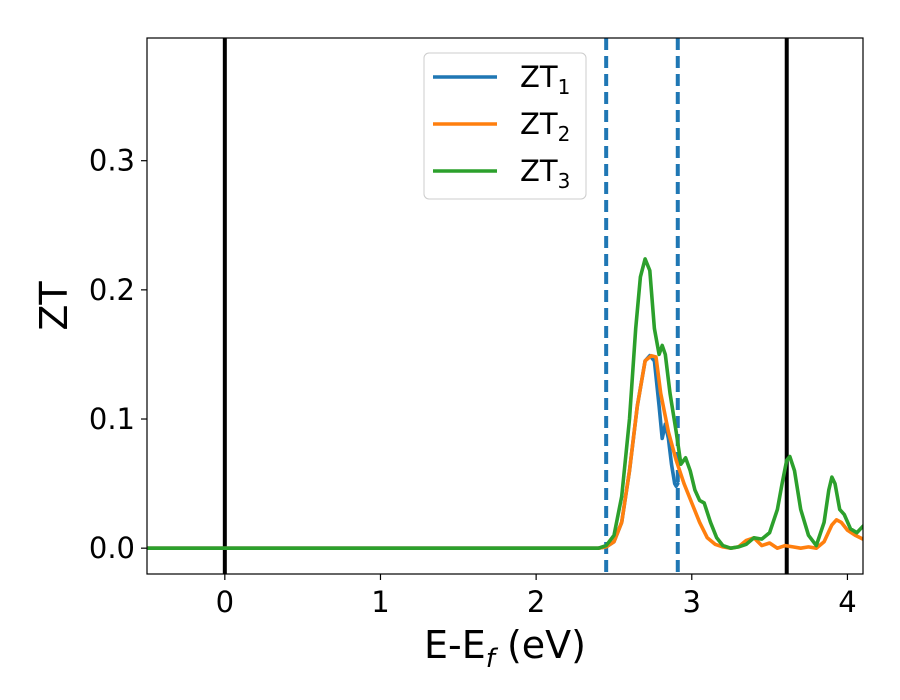 This screenshot has height=700, width=900. Describe the element at coordinates (536, 602) in the screenshot. I see `x-tick-label-2: 2` at that location.